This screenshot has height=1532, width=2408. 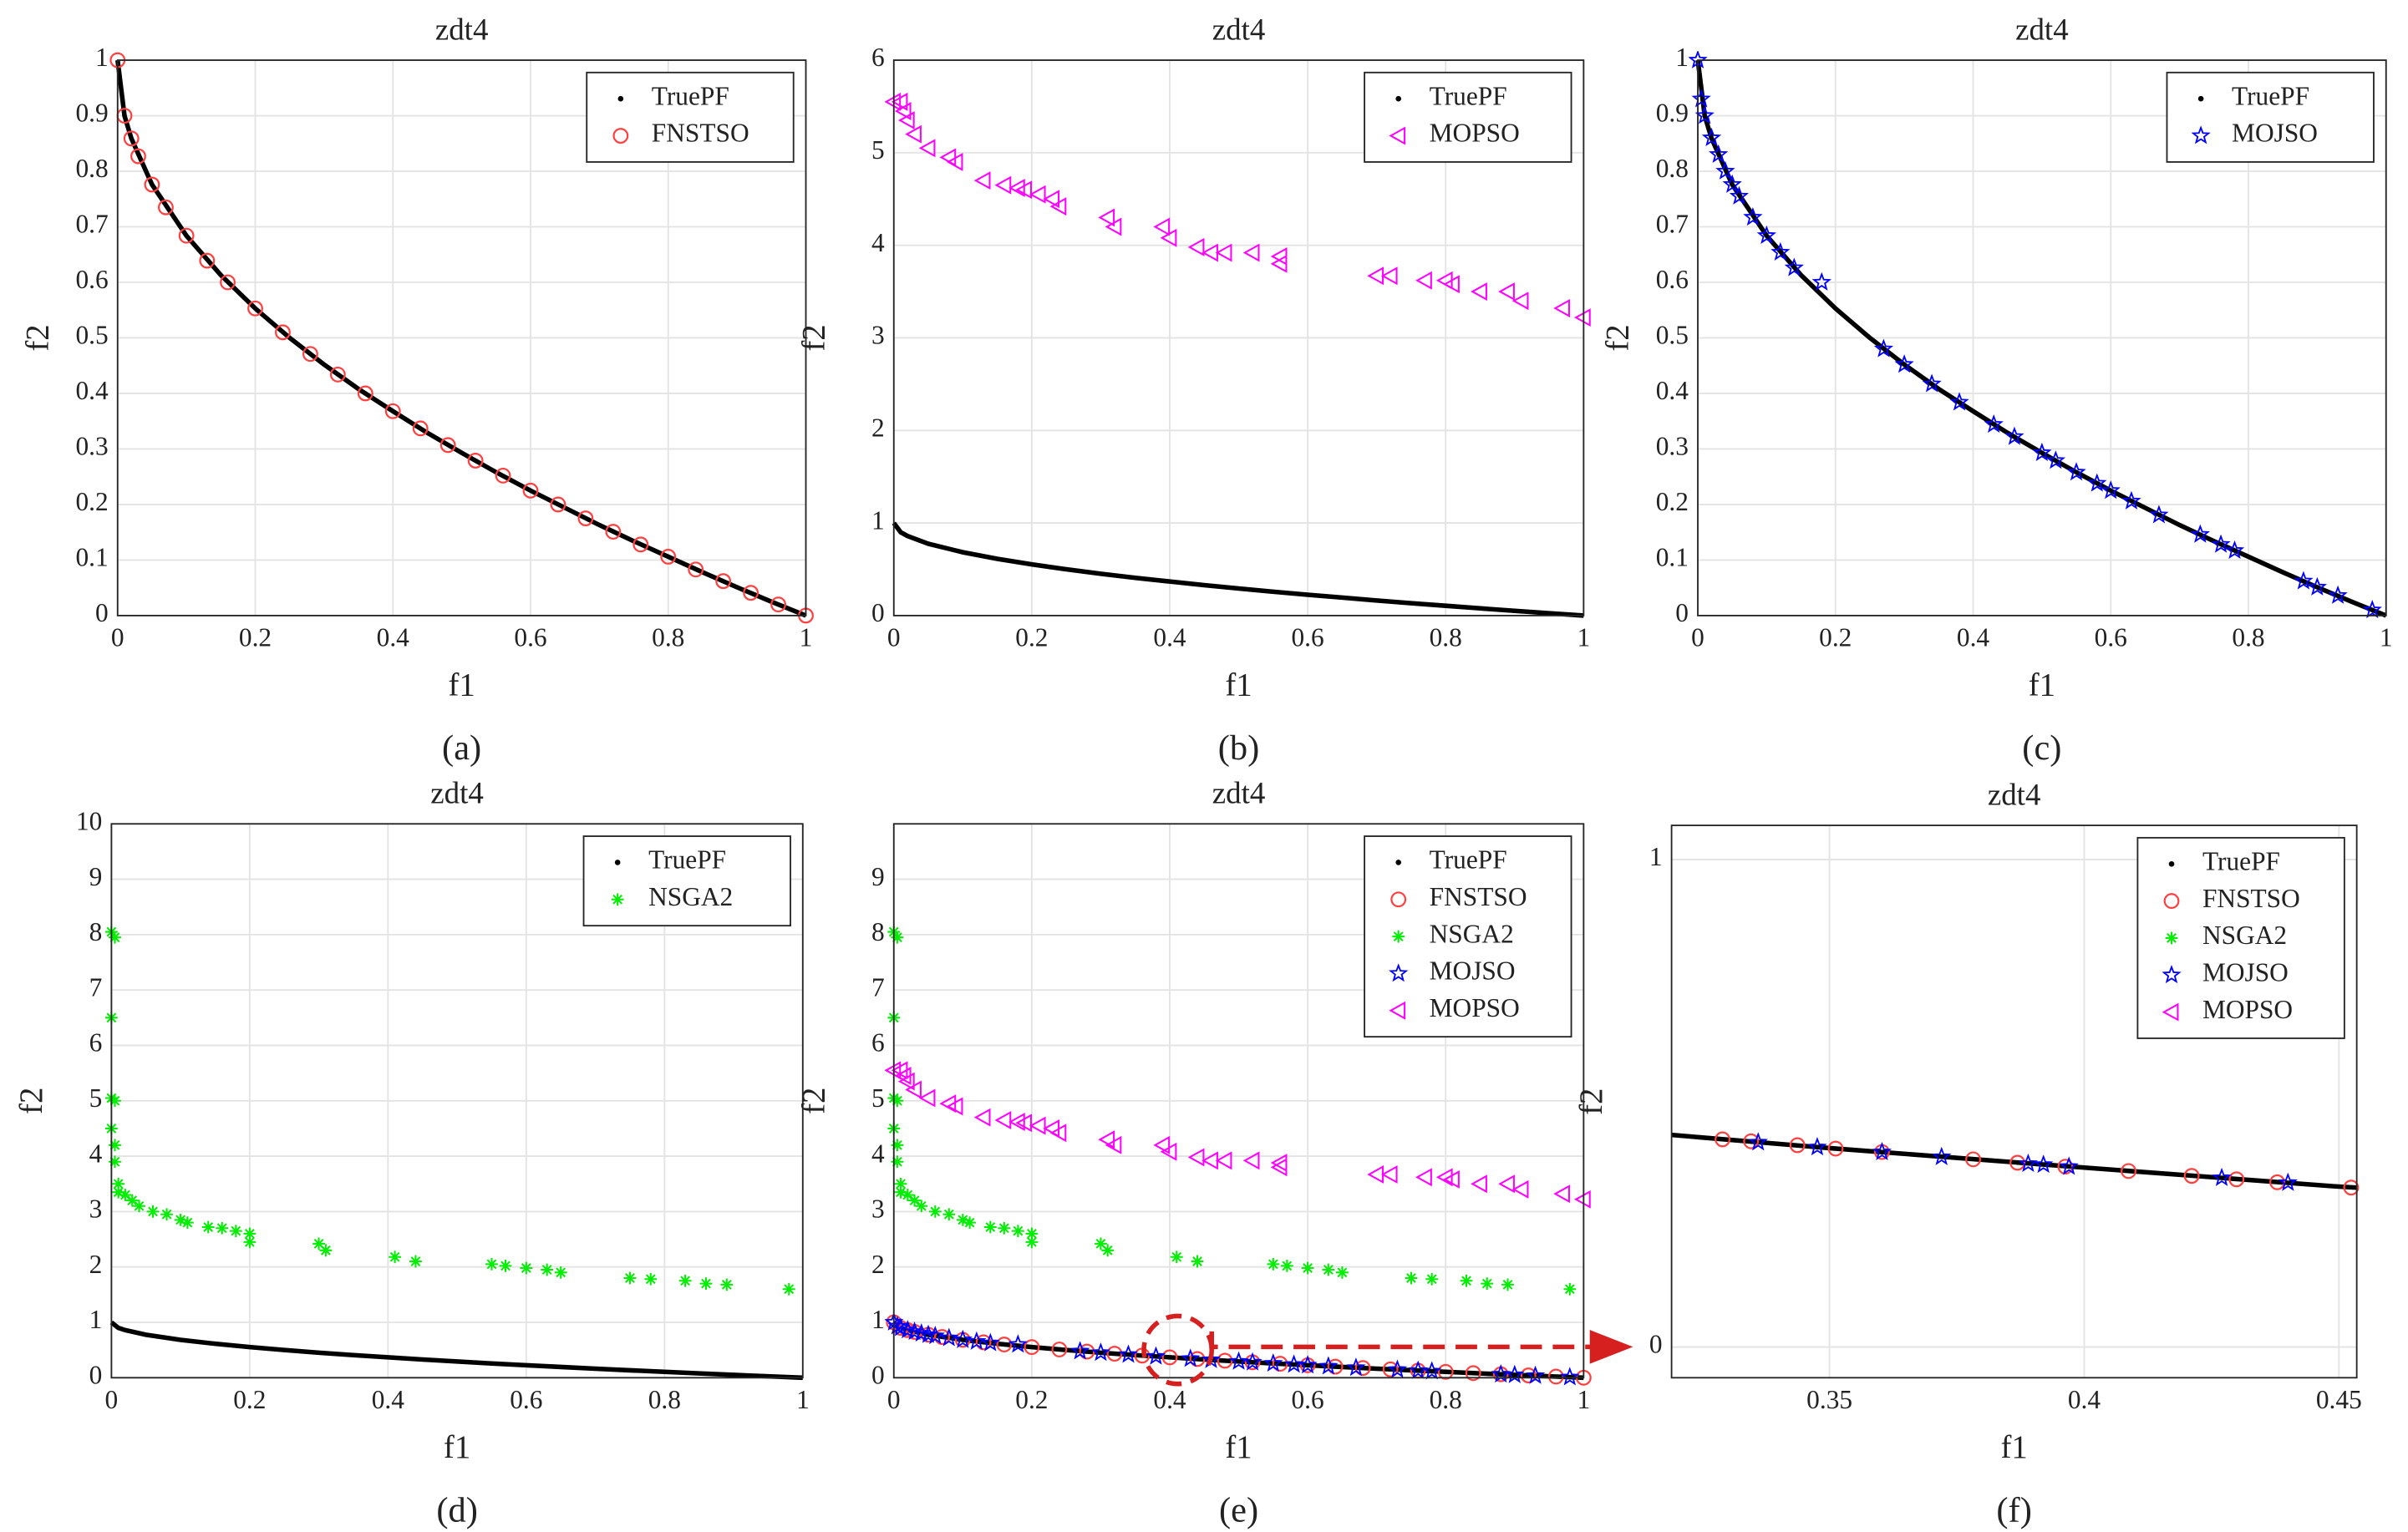 I want to click on y-tick-label: 0.1, so click(x=1673, y=557).